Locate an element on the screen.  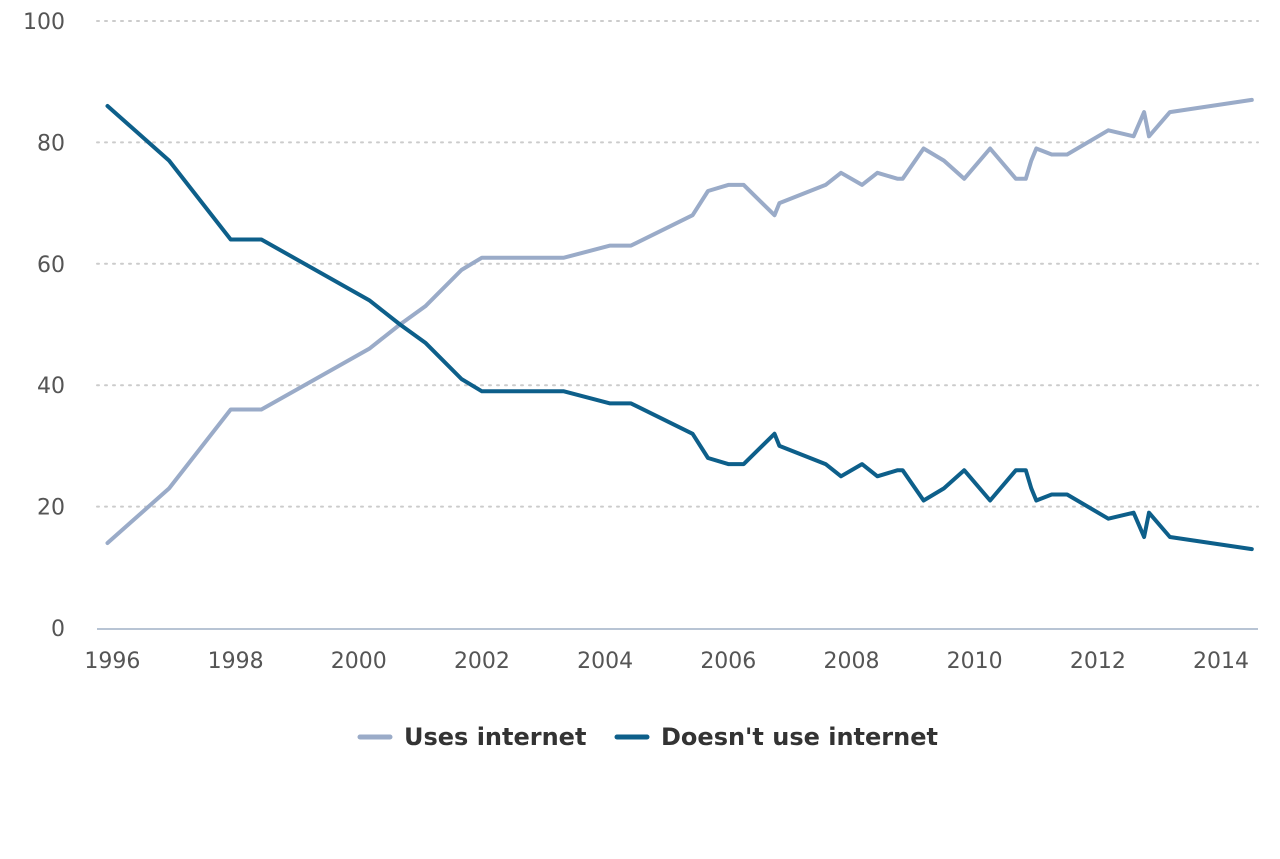
y-tick-label: 80 is located at coordinates (51, 143).